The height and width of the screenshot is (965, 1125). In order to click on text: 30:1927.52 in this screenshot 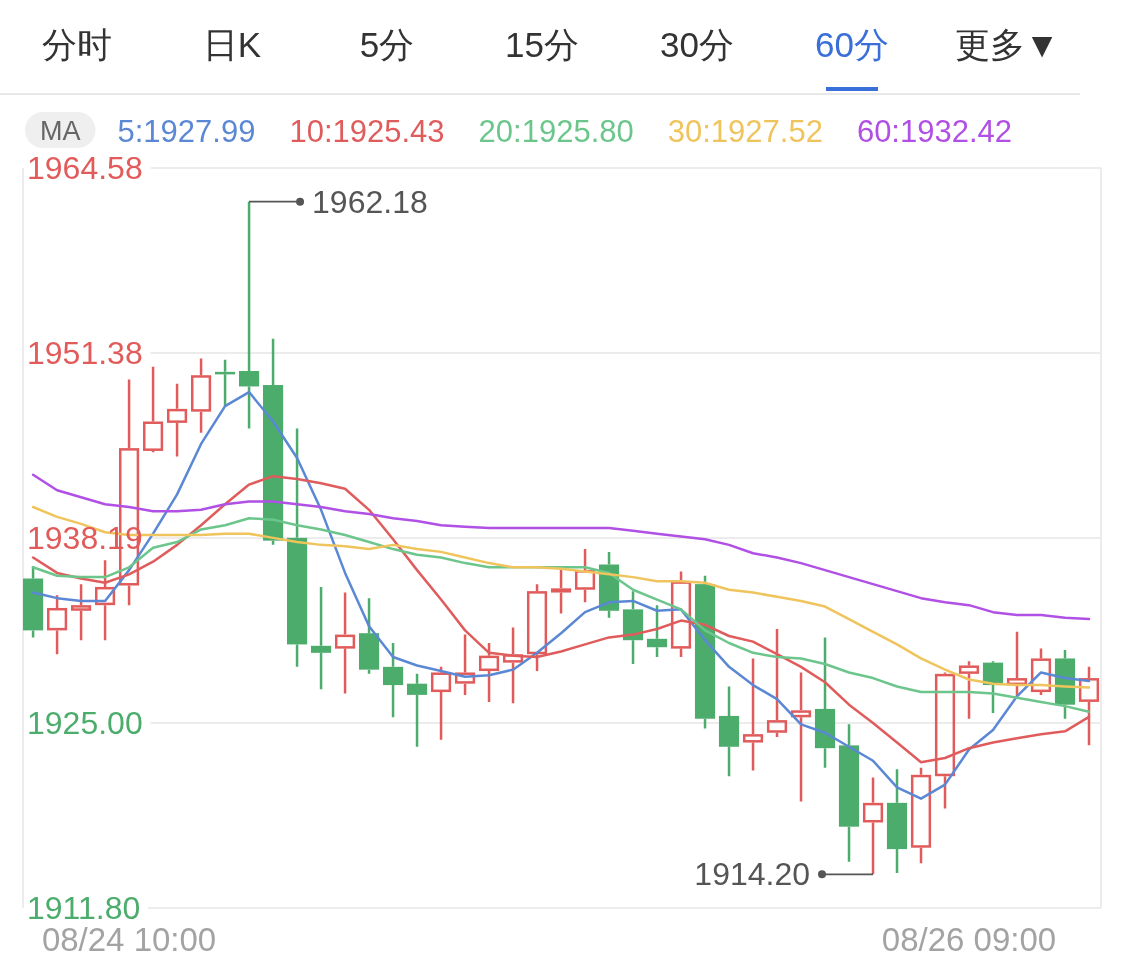, I will do `click(745, 131)`.